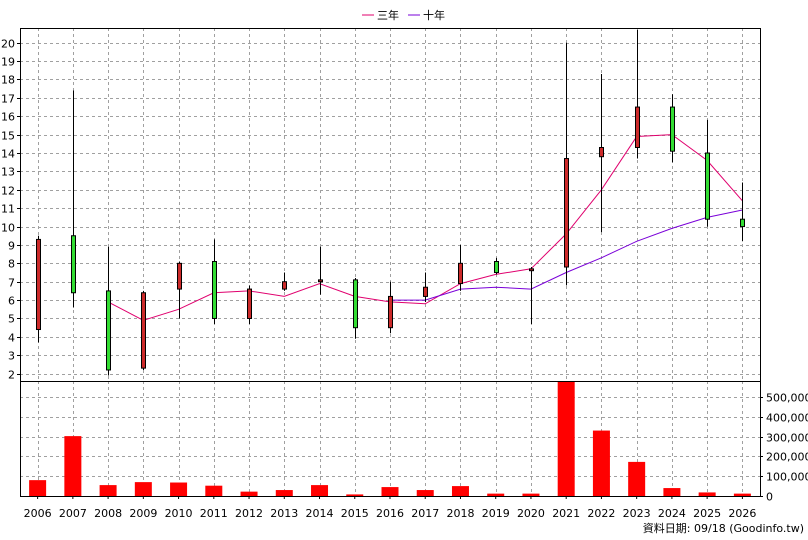 The image size is (808, 540). What do you see at coordinates (11, 338) in the screenshot?
I see `price-y-tick-label: 4` at bounding box center [11, 338].